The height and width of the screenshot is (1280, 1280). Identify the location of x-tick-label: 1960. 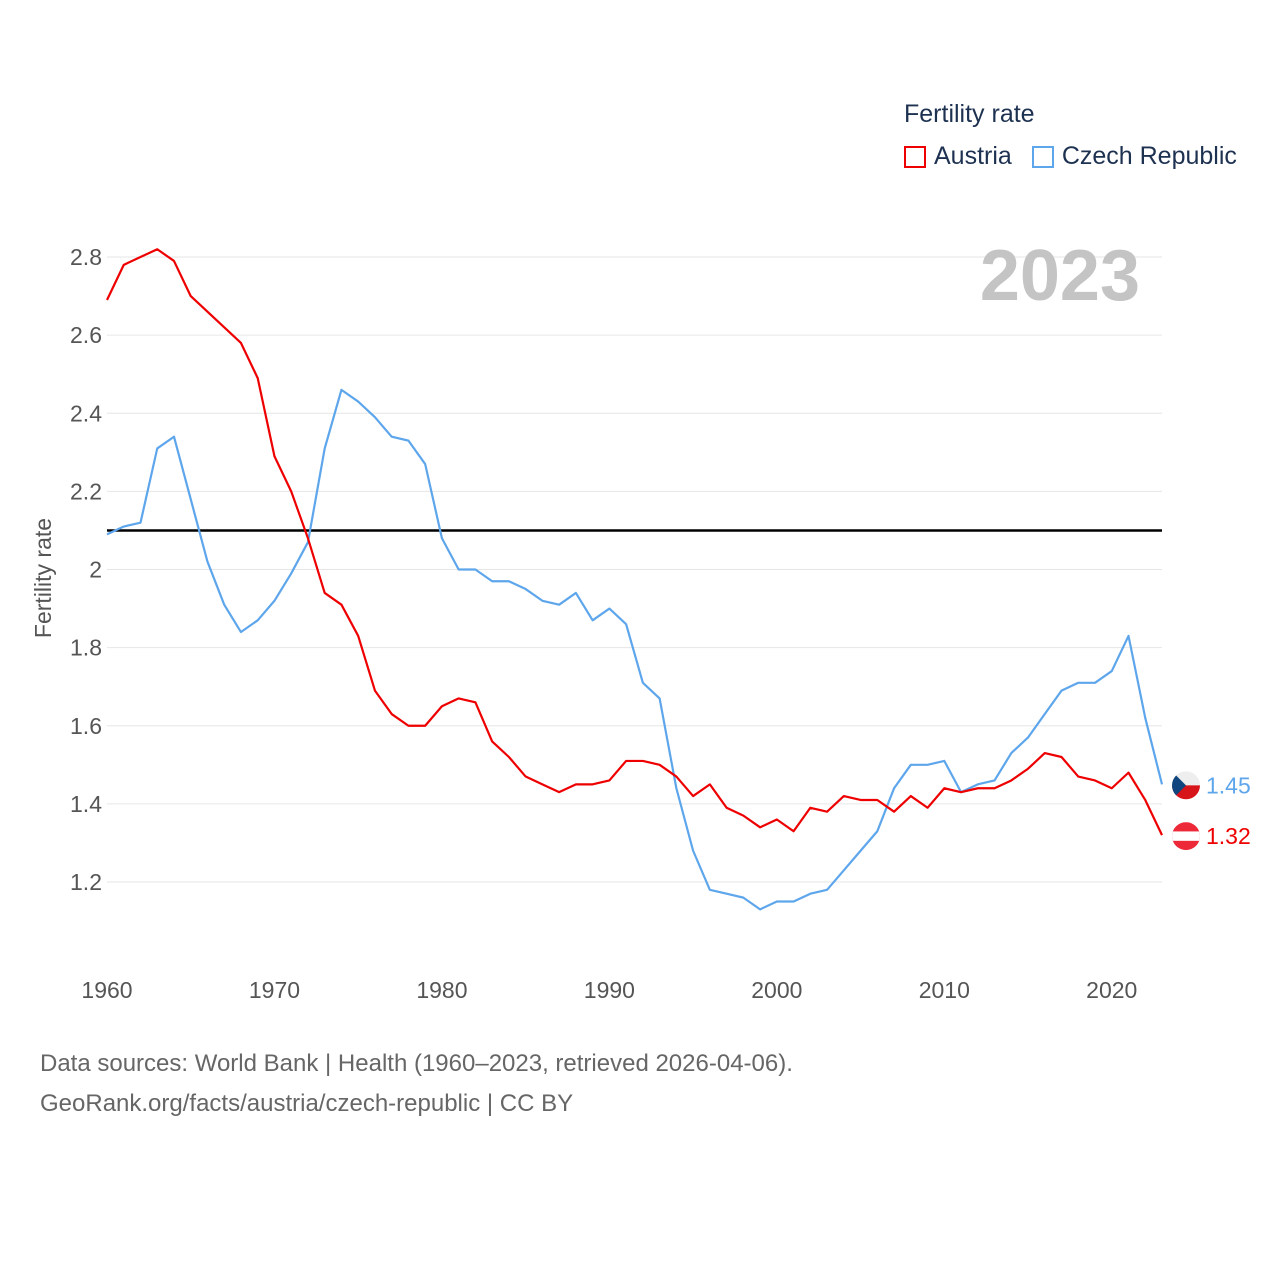
(106, 990).